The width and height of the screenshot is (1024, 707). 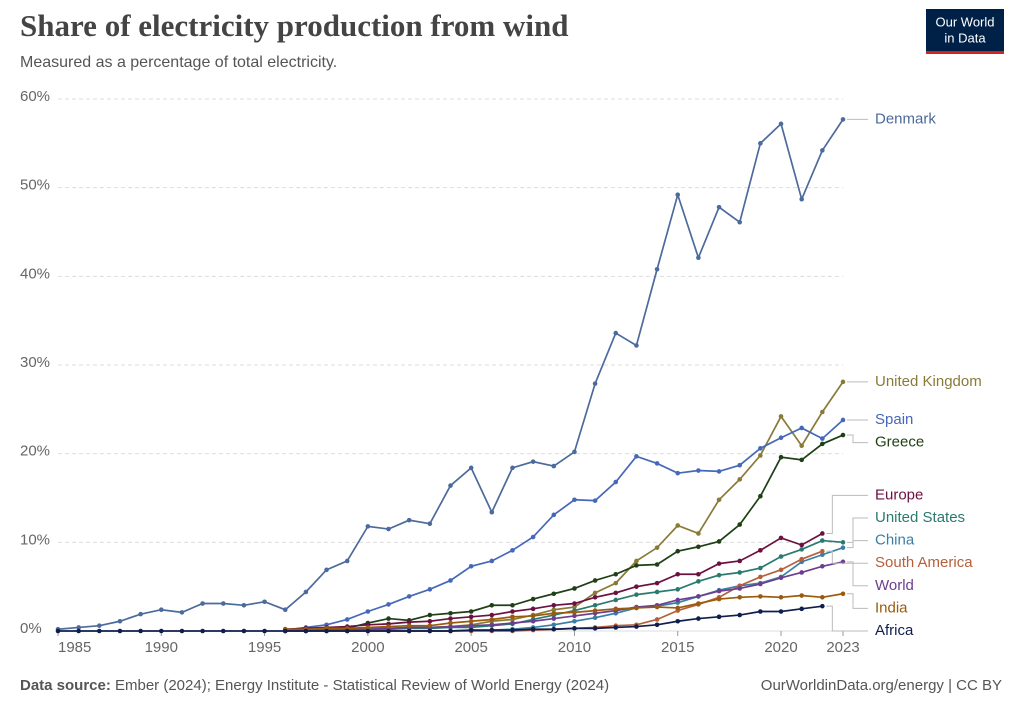 What do you see at coordinates (35, 185) in the screenshot?
I see `y-tick-label: 50%` at bounding box center [35, 185].